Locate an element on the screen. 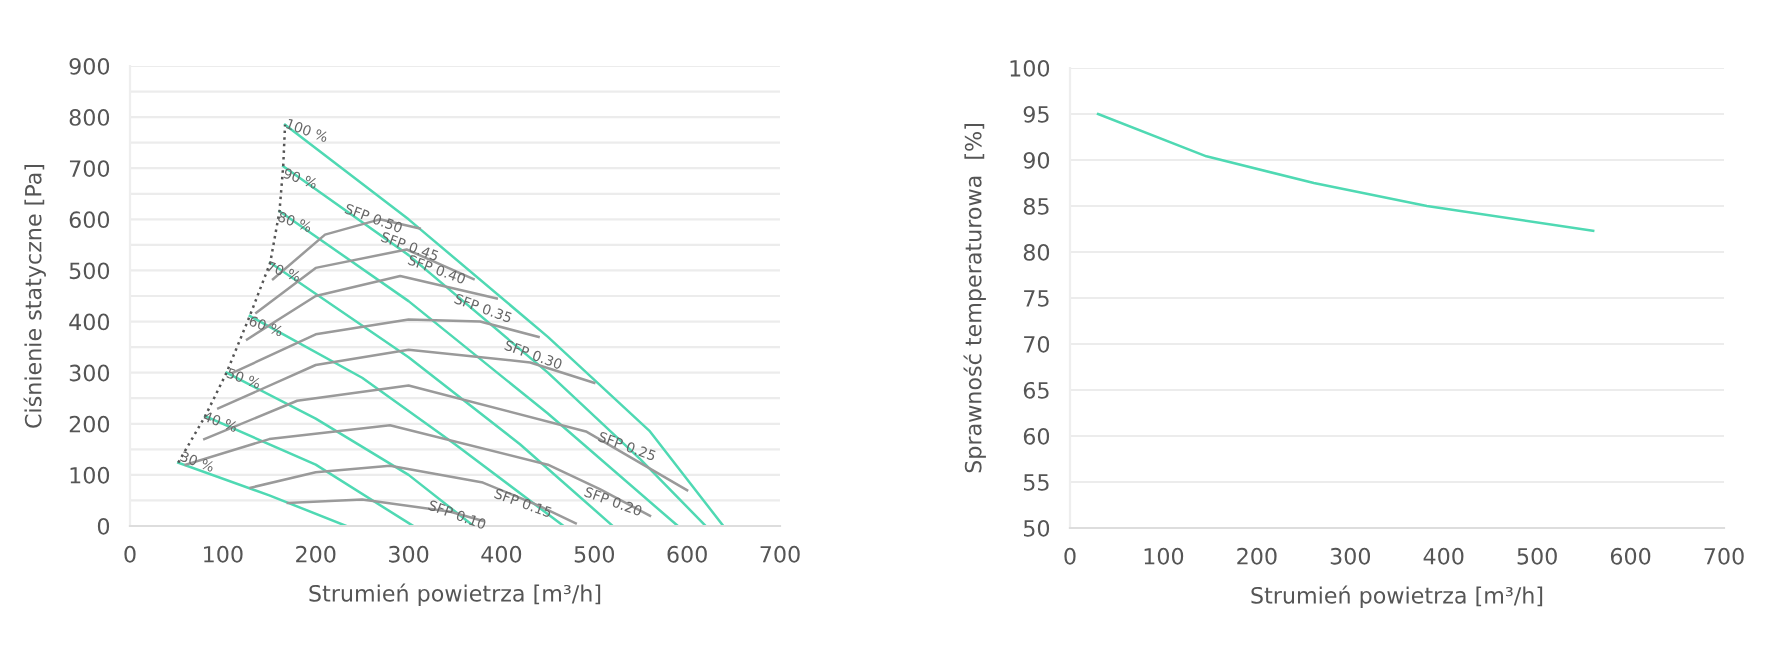  y-tick-label: 0 is located at coordinates (103, 526).